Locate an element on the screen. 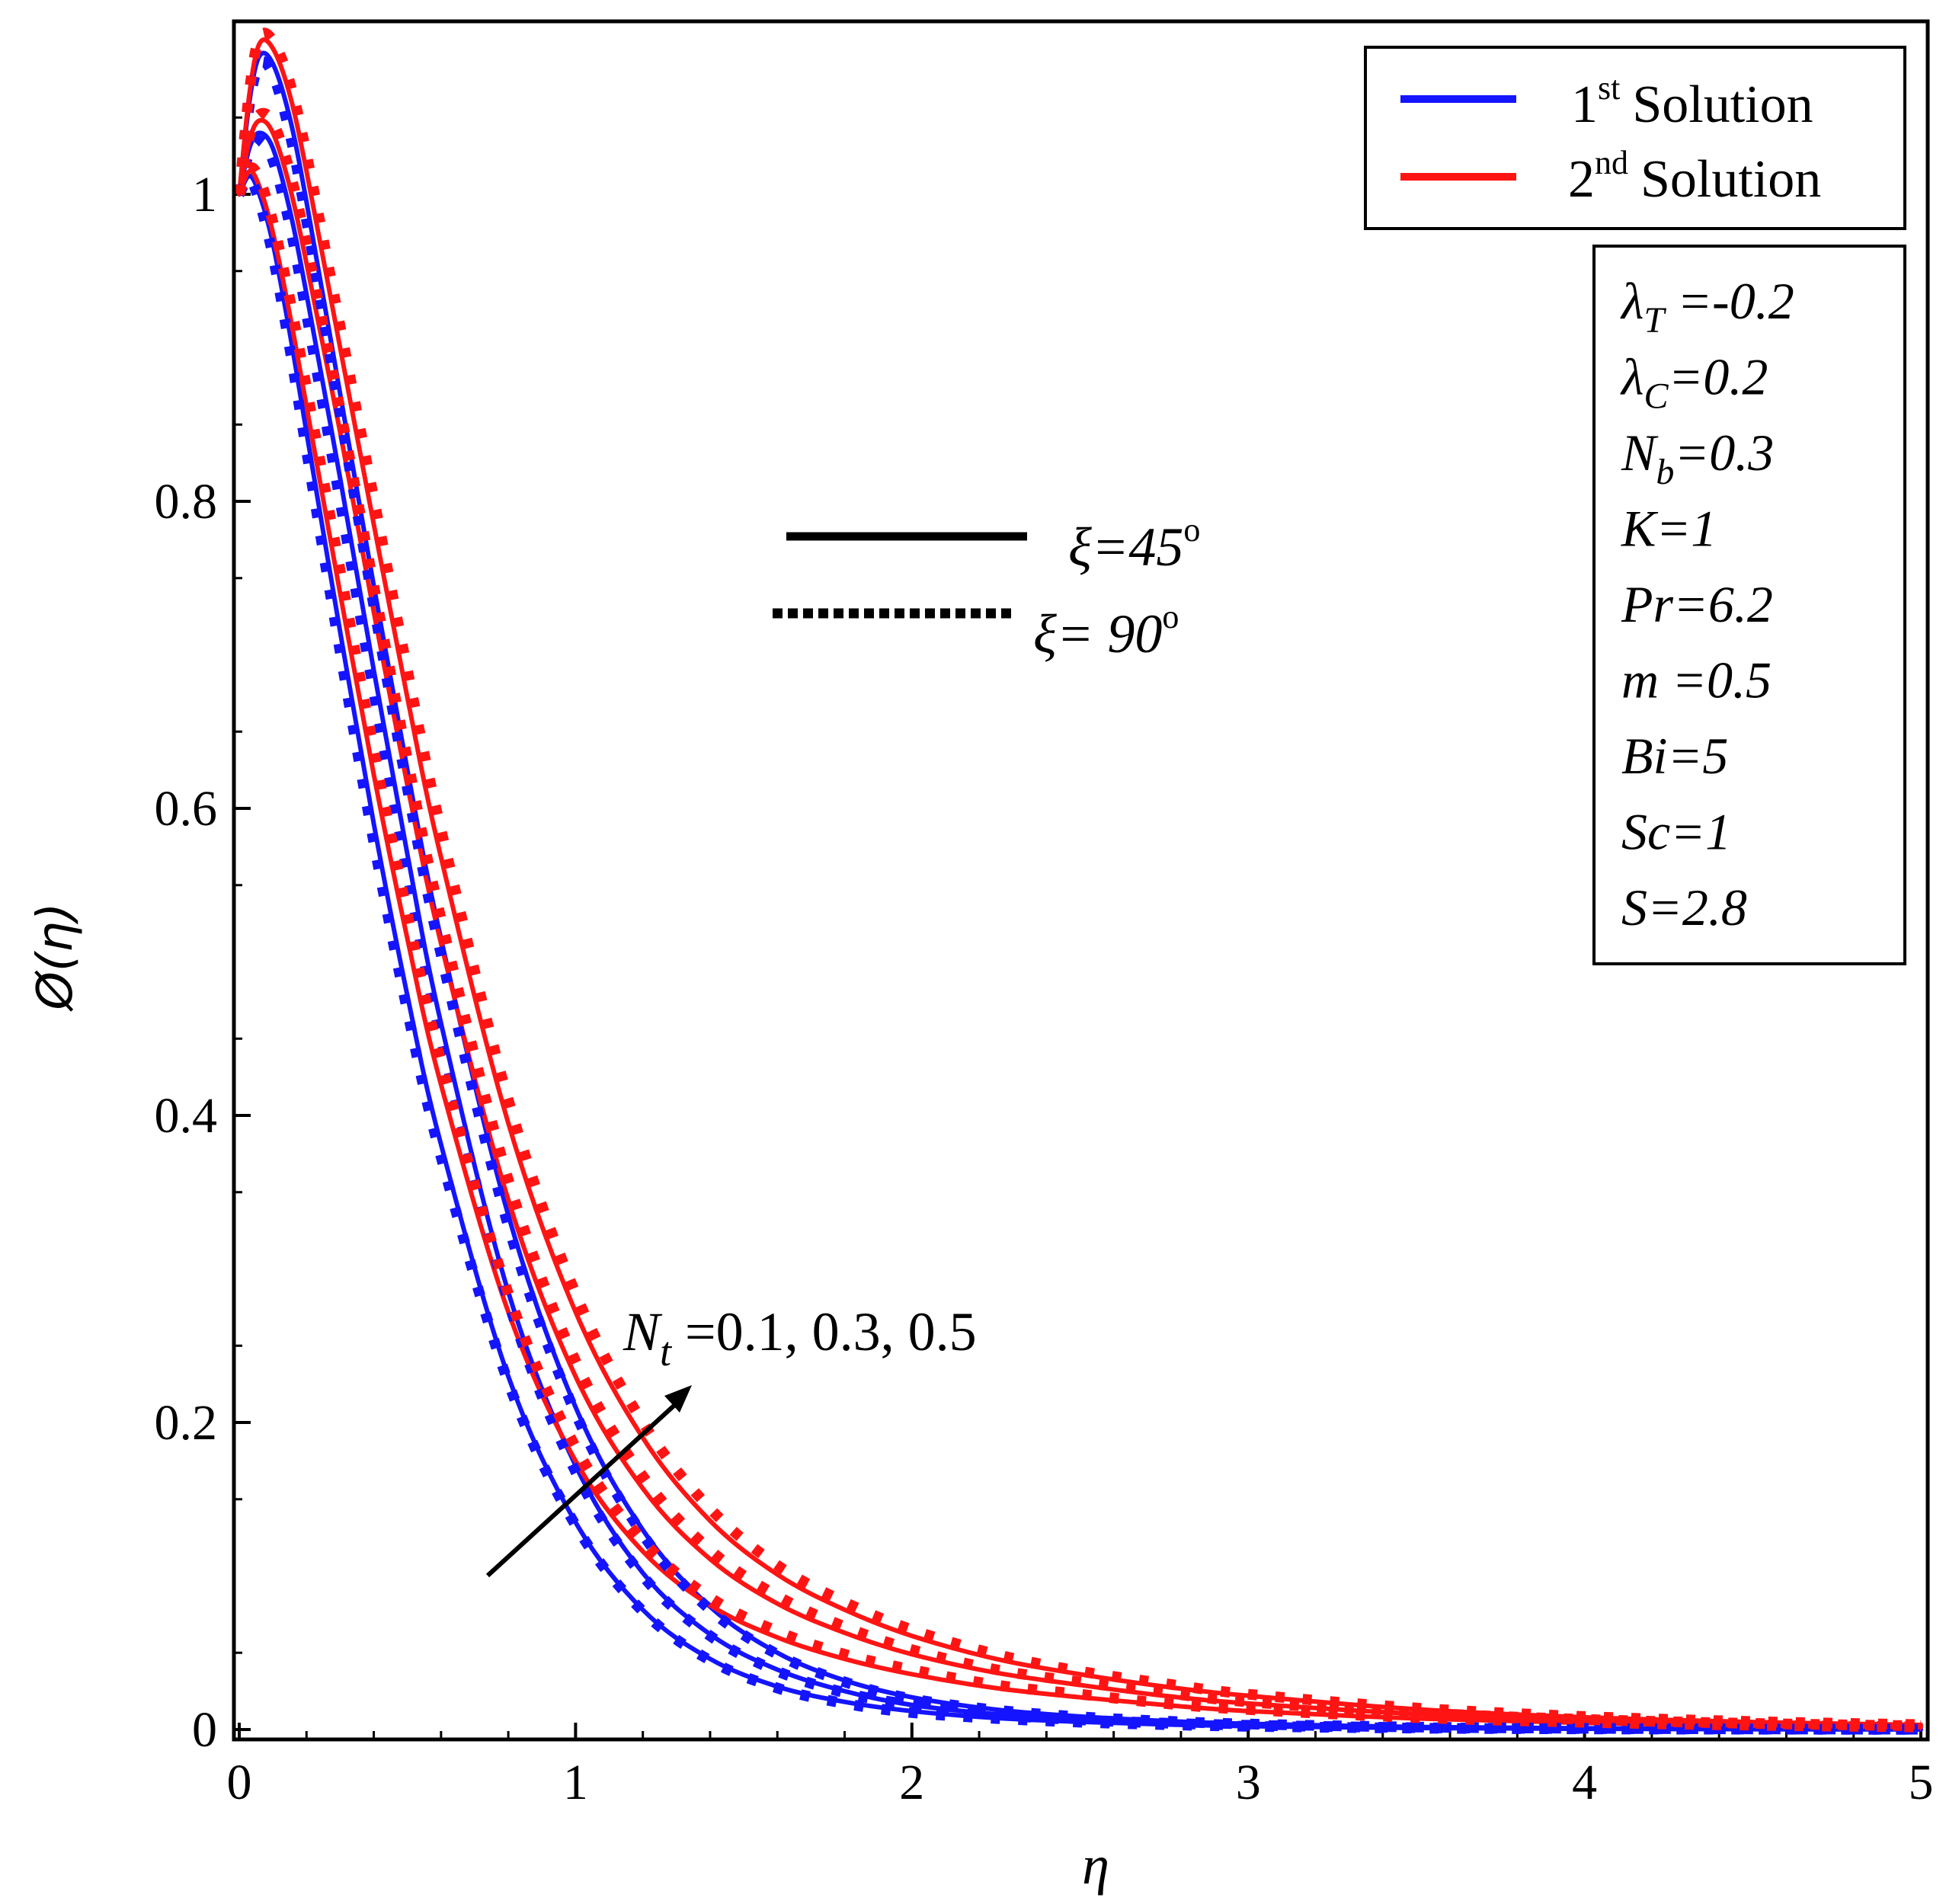  y-tick-label: 0.6 is located at coordinates (186, 809).